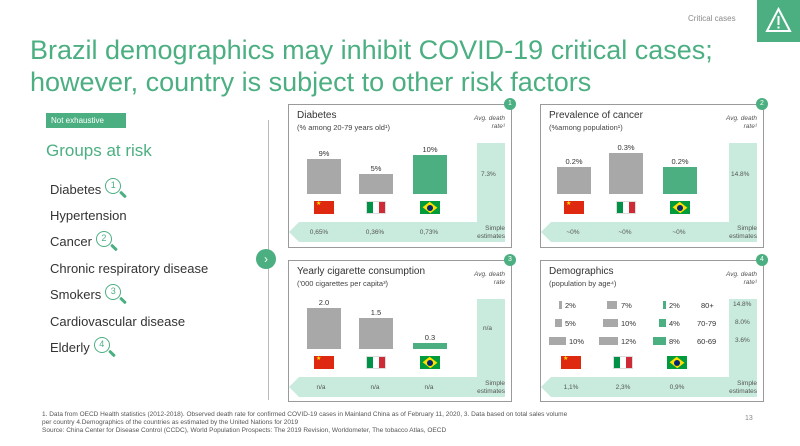  Describe the element at coordinates (488, 174) in the screenshot. I see `death-rate-value: 7.3%` at that location.